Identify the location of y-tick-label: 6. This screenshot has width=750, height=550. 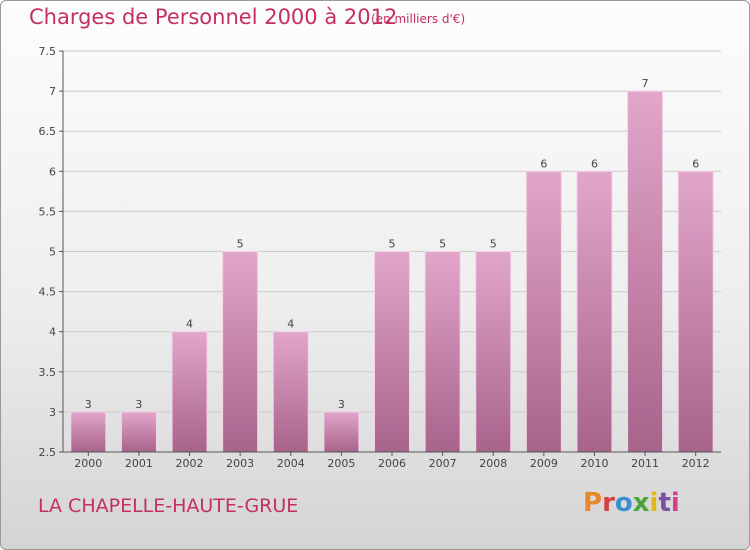
(52, 171).